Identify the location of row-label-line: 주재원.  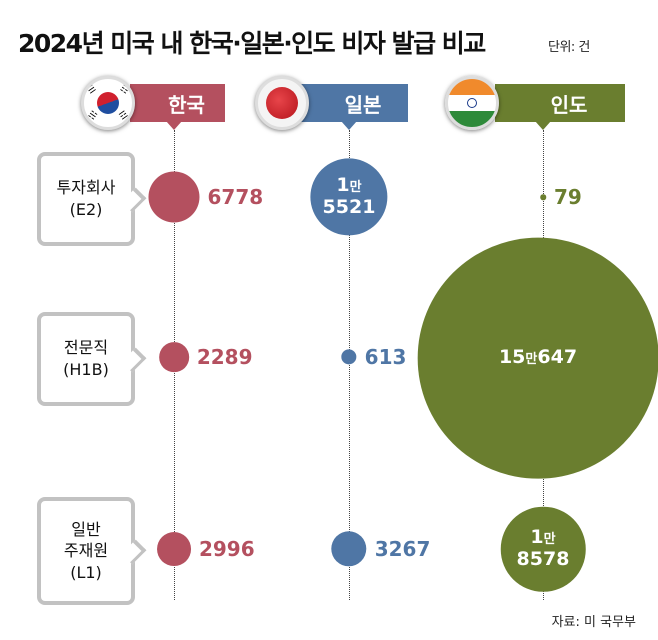
(86, 551).